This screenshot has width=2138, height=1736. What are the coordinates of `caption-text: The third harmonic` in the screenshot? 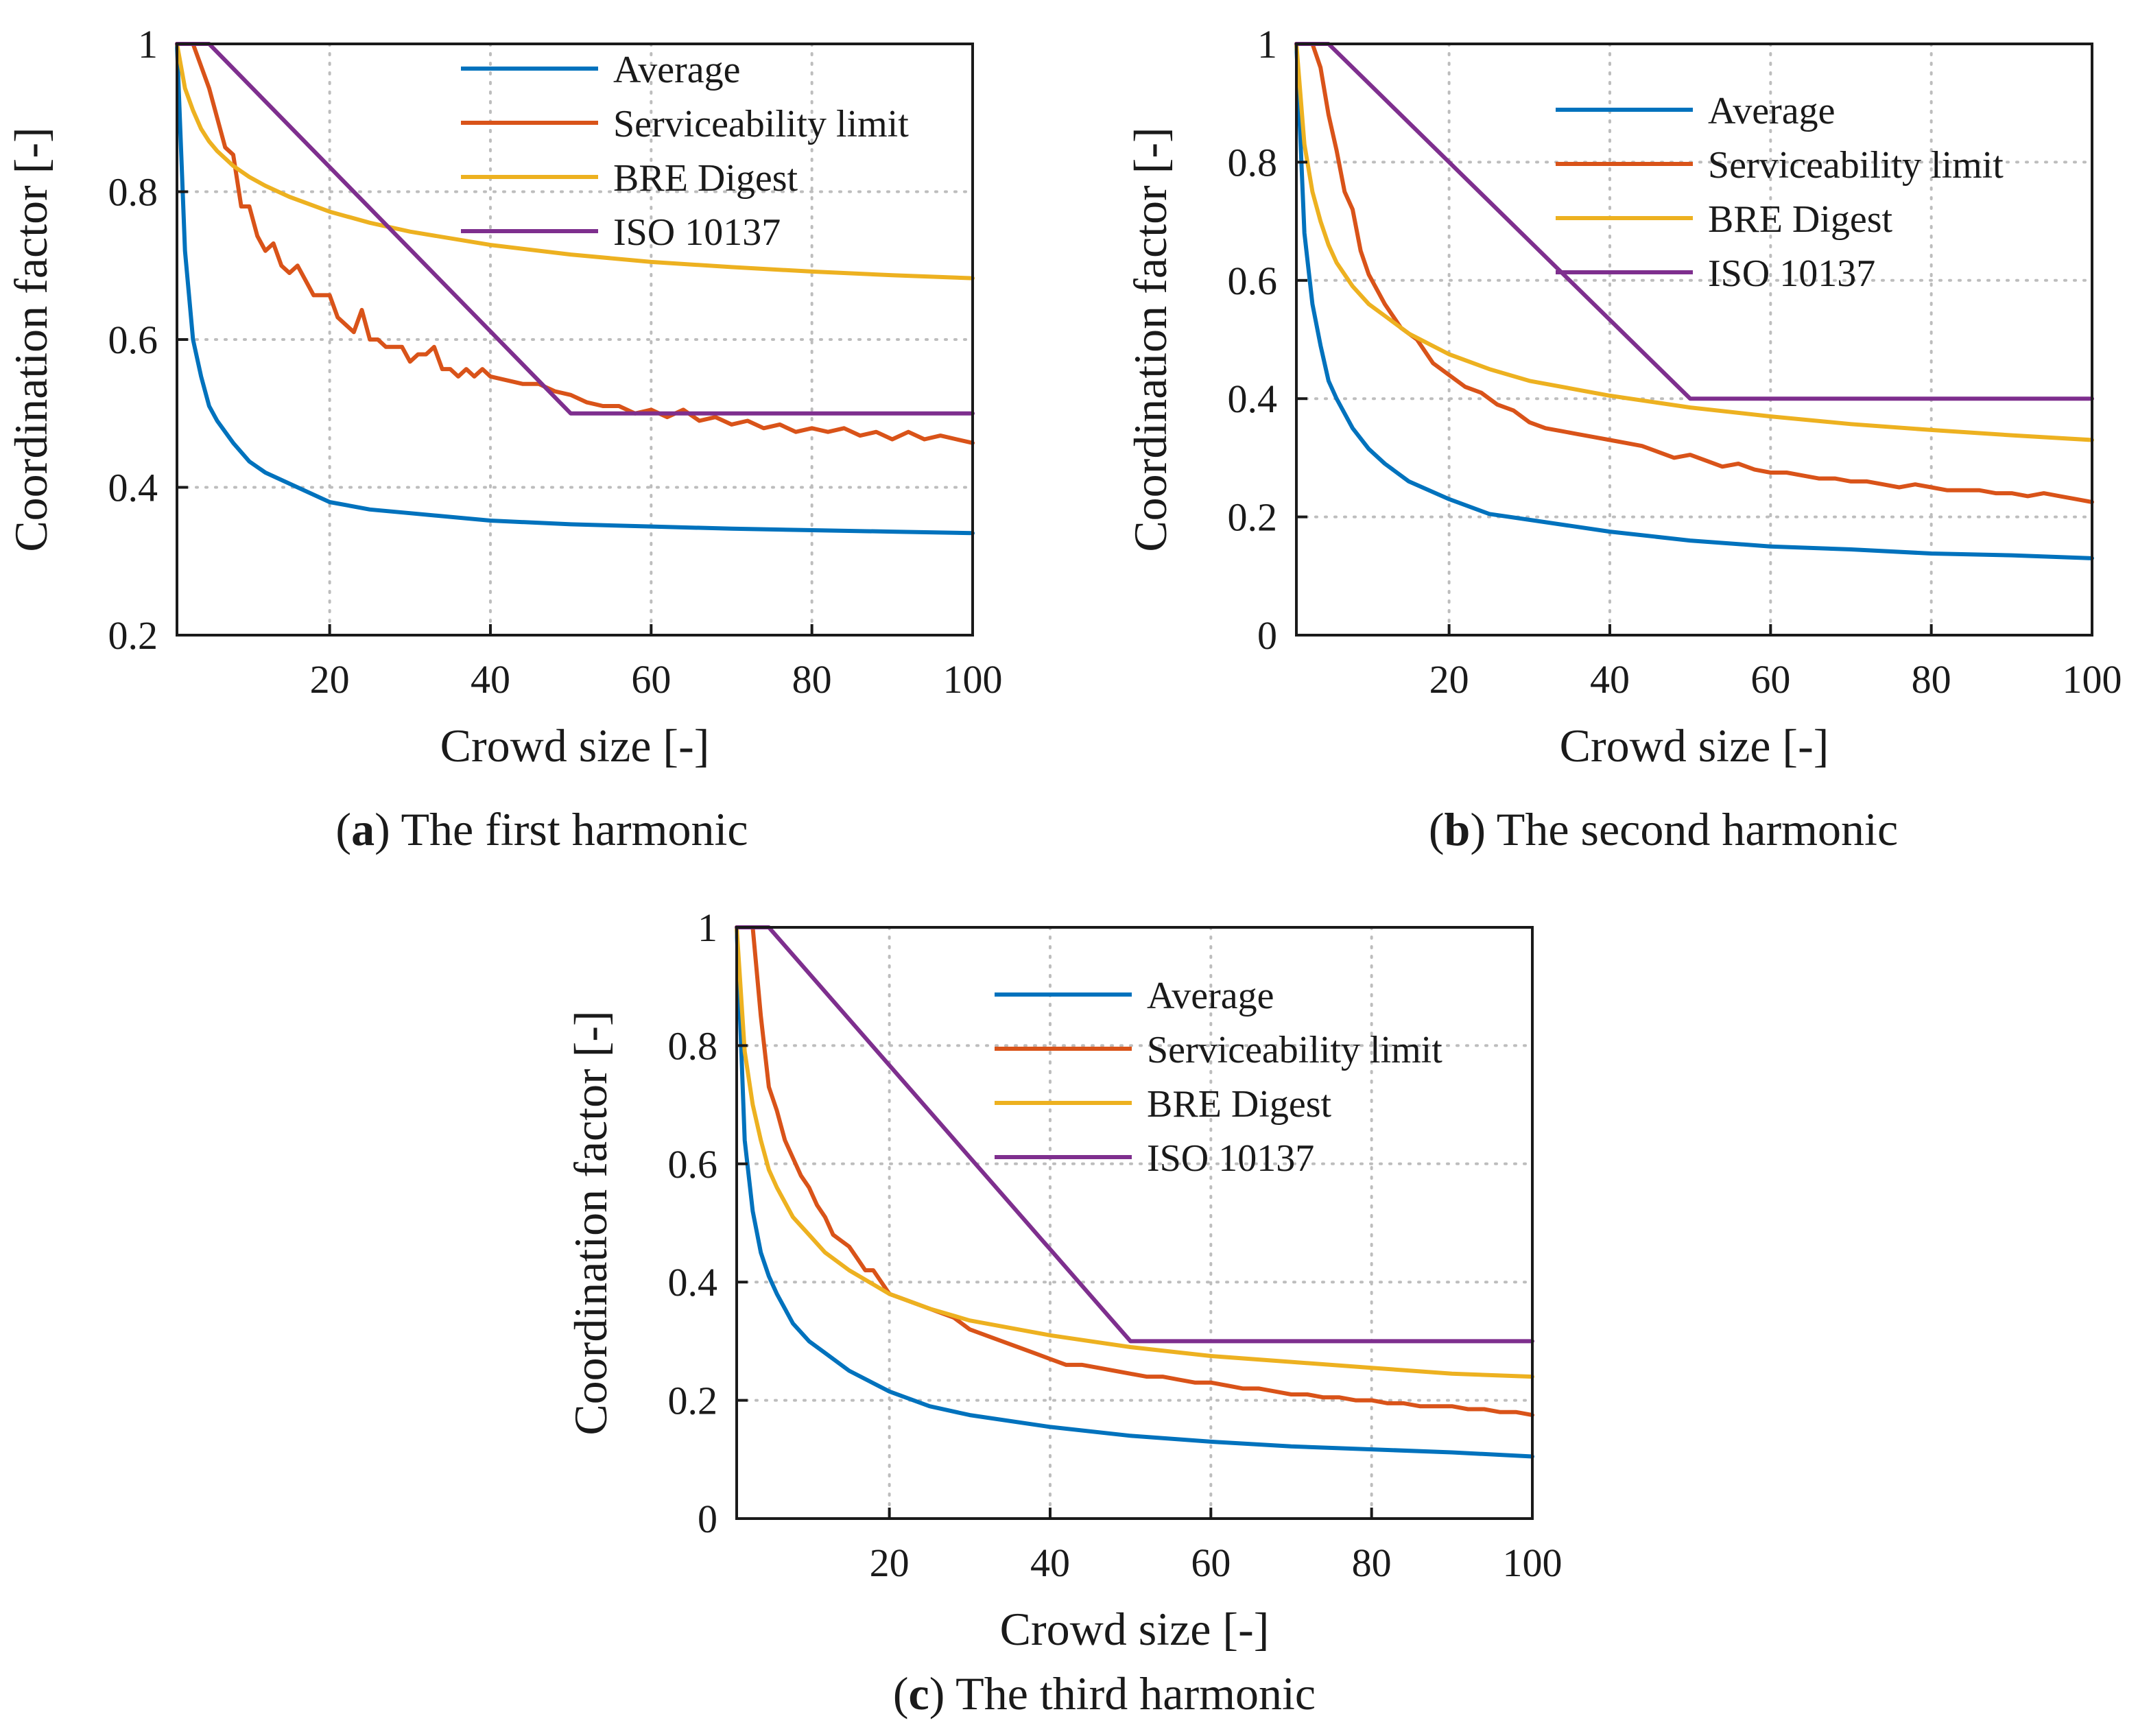 It's located at (1130, 1693).